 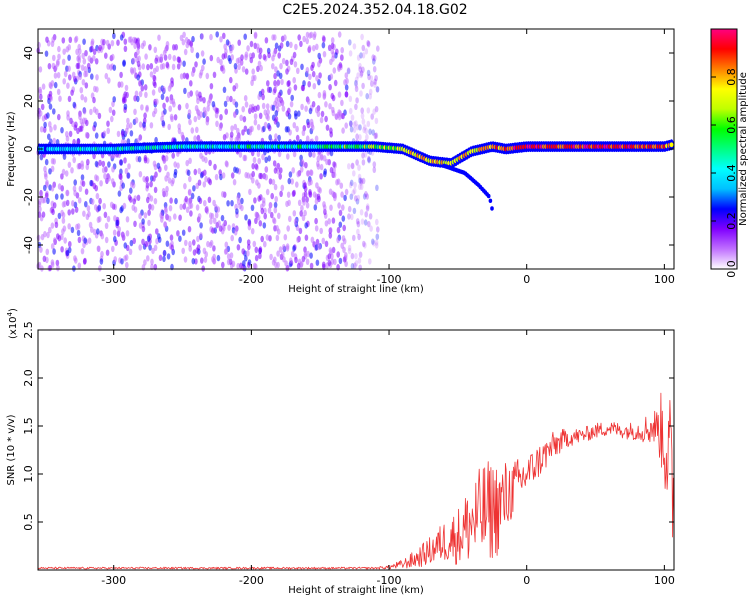 What do you see at coordinates (251, 580) in the screenshot?
I see `x-tick-label: -200` at bounding box center [251, 580].